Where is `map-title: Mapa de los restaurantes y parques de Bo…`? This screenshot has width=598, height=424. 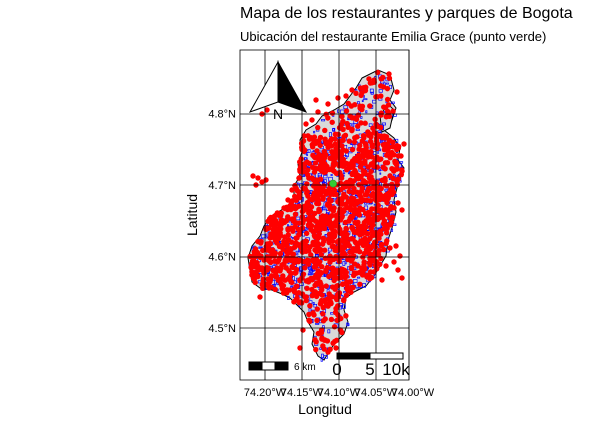
map-title: Mapa de los restaurantes y parques de Bo… is located at coordinates (406, 13).